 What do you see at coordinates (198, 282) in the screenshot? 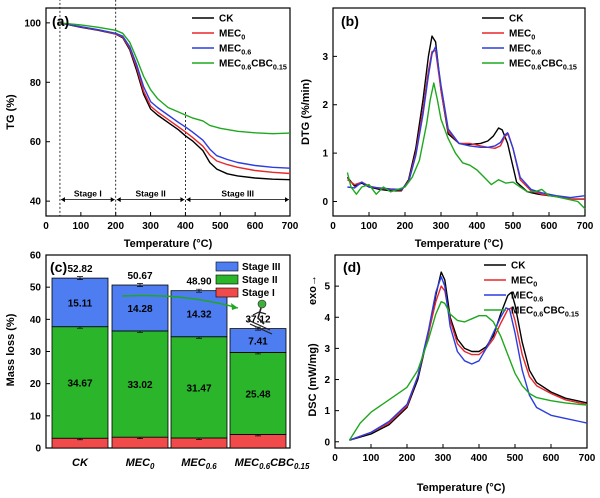
I see `total-value-label: 48.90` at bounding box center [198, 282].